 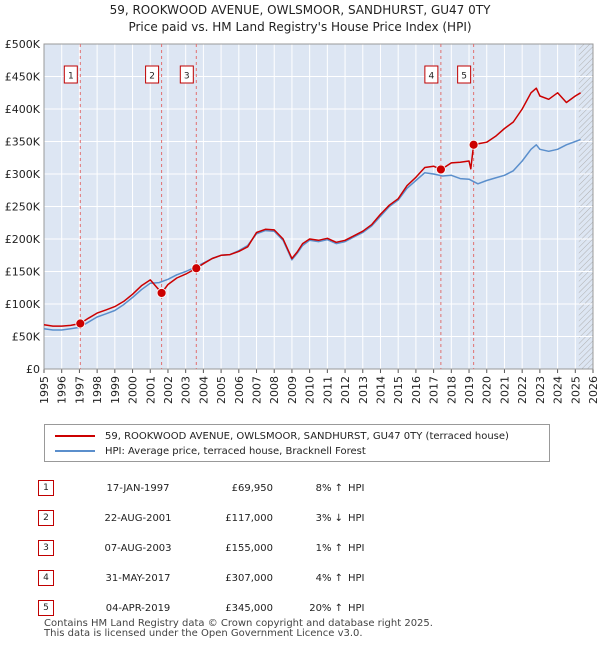 I want to click on sale-marker-label: 5, so click(x=464, y=77).